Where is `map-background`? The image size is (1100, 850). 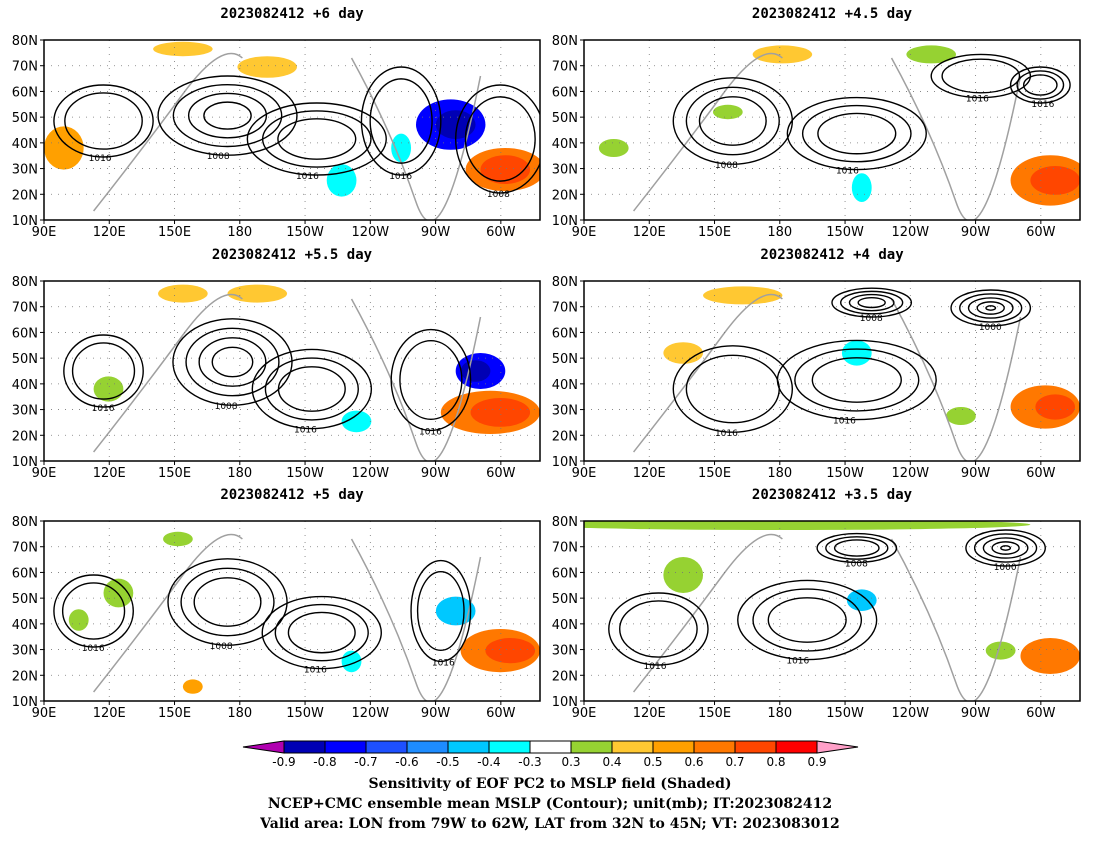
map-background is located at coordinates (832, 611).